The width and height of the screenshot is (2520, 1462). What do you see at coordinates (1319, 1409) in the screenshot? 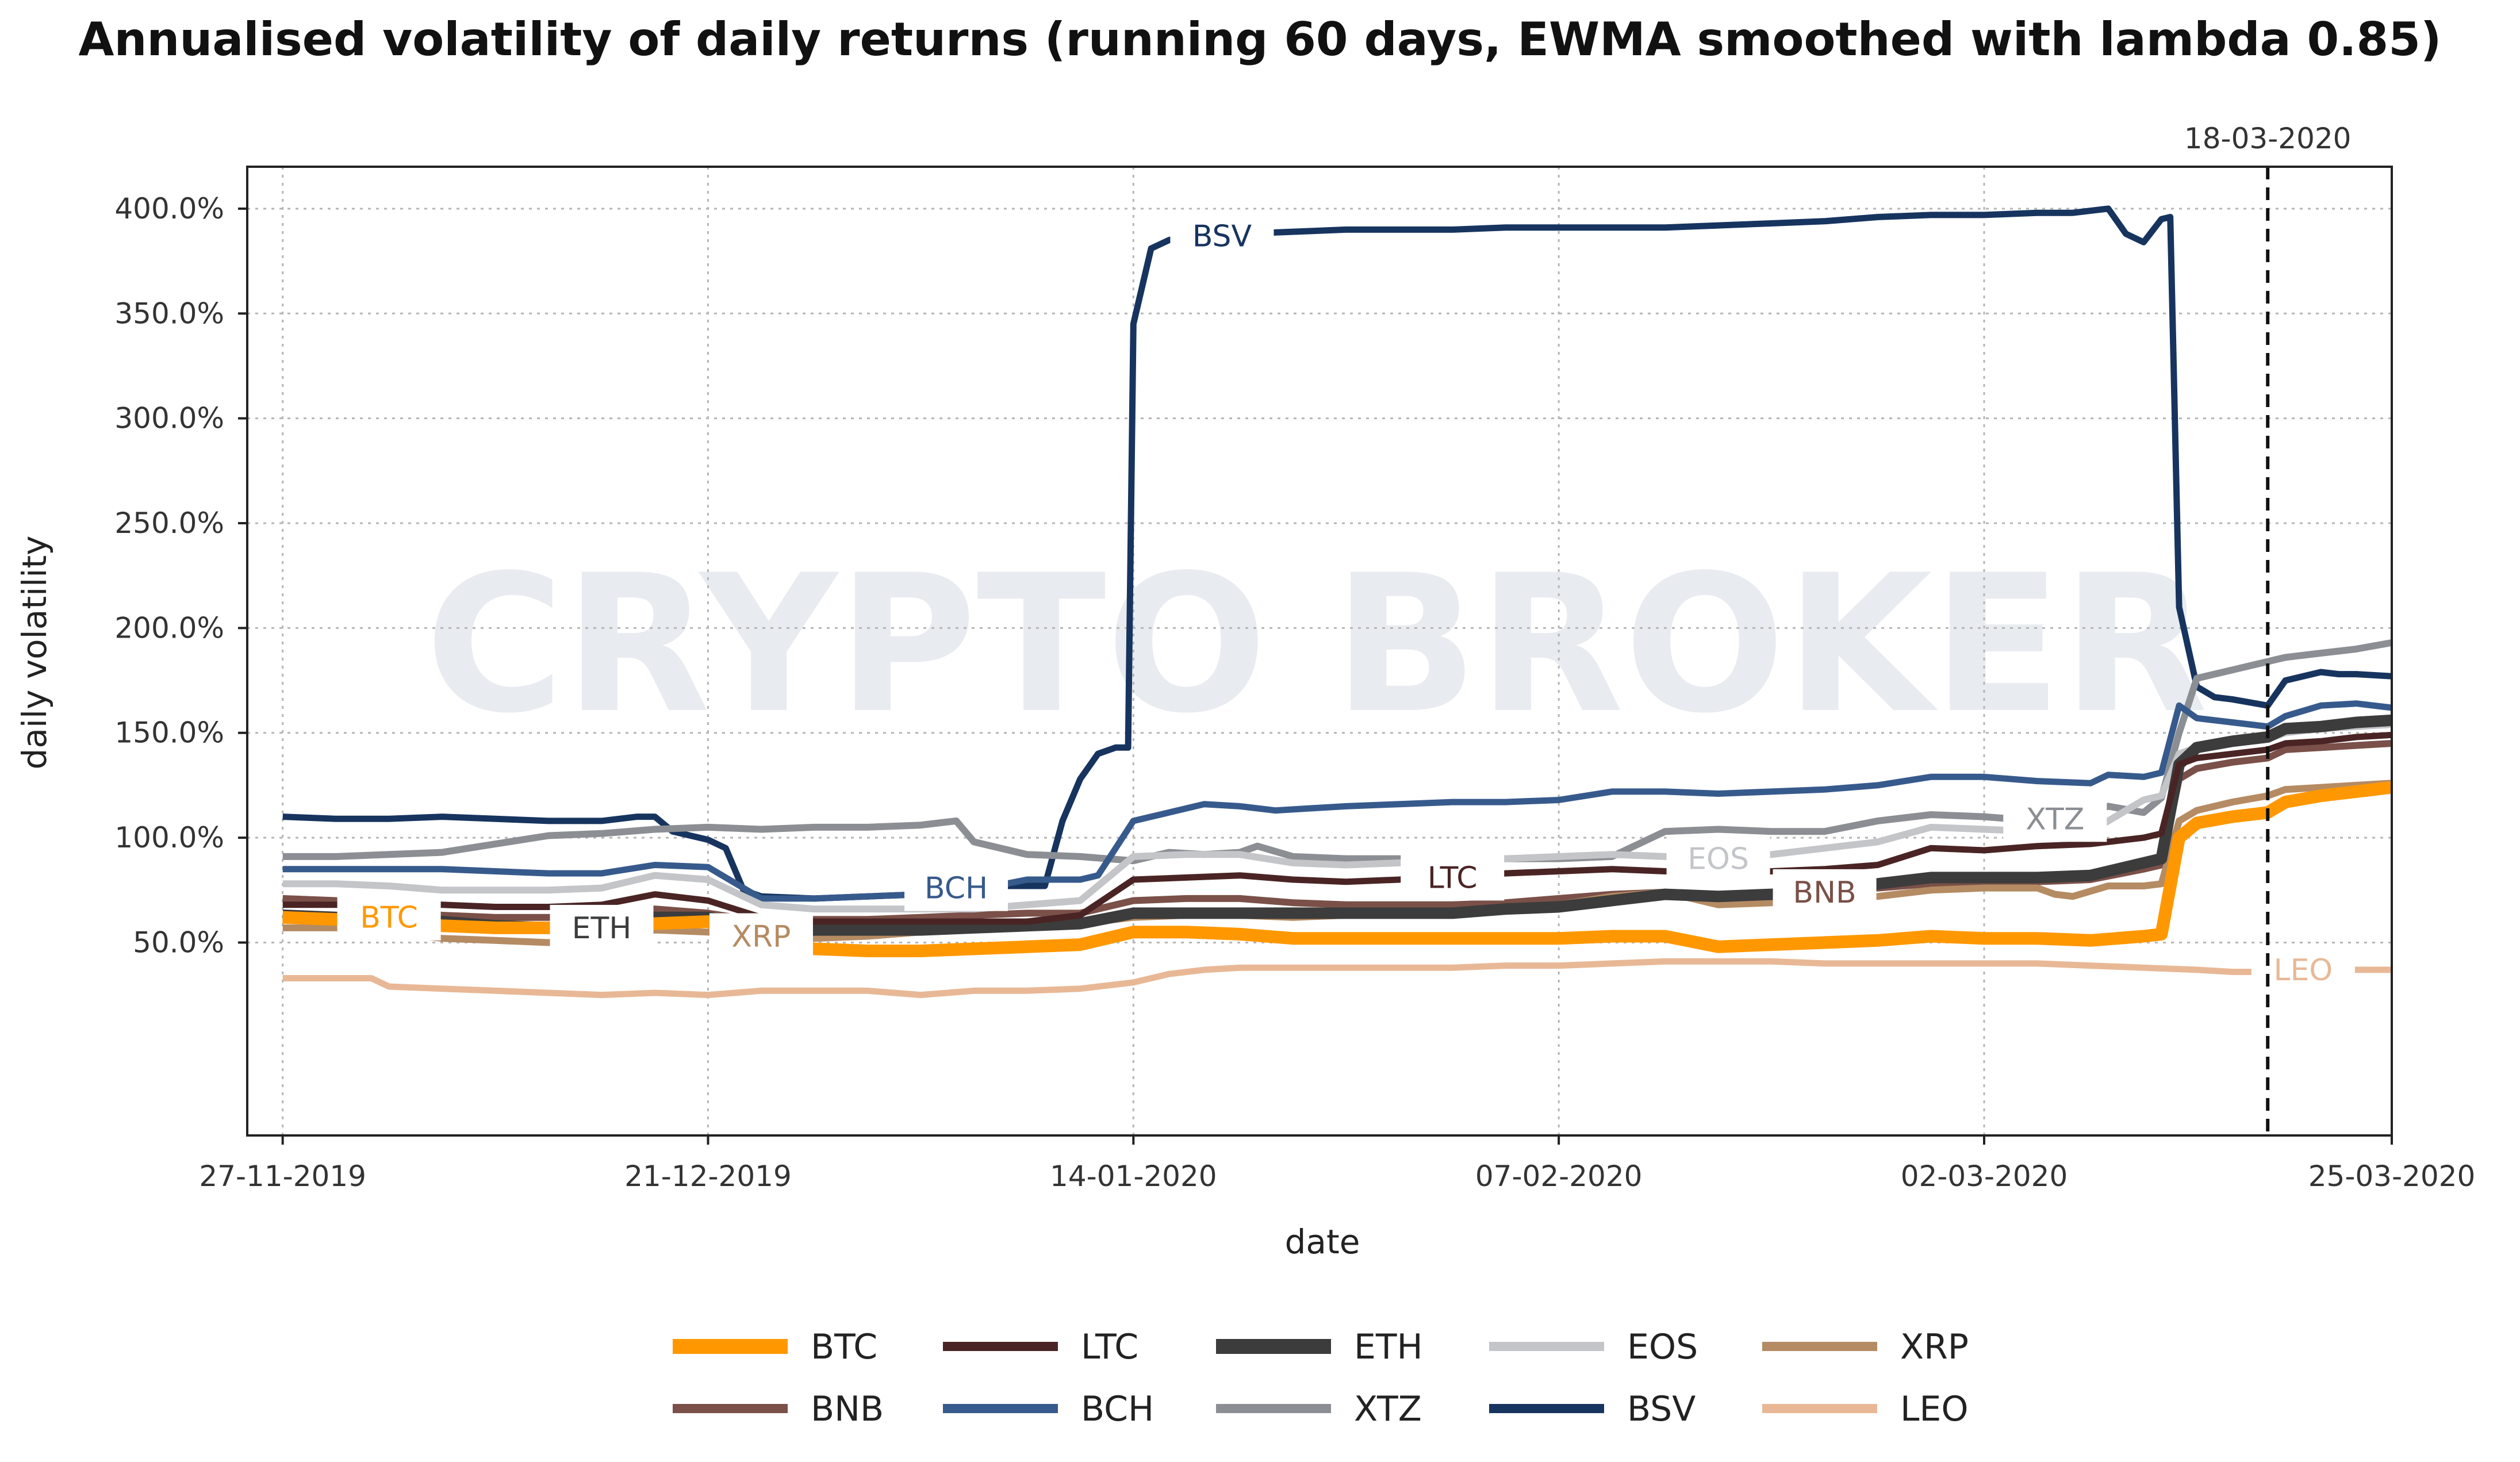
I see `legend-item-xtz: XTZ` at bounding box center [1319, 1409].